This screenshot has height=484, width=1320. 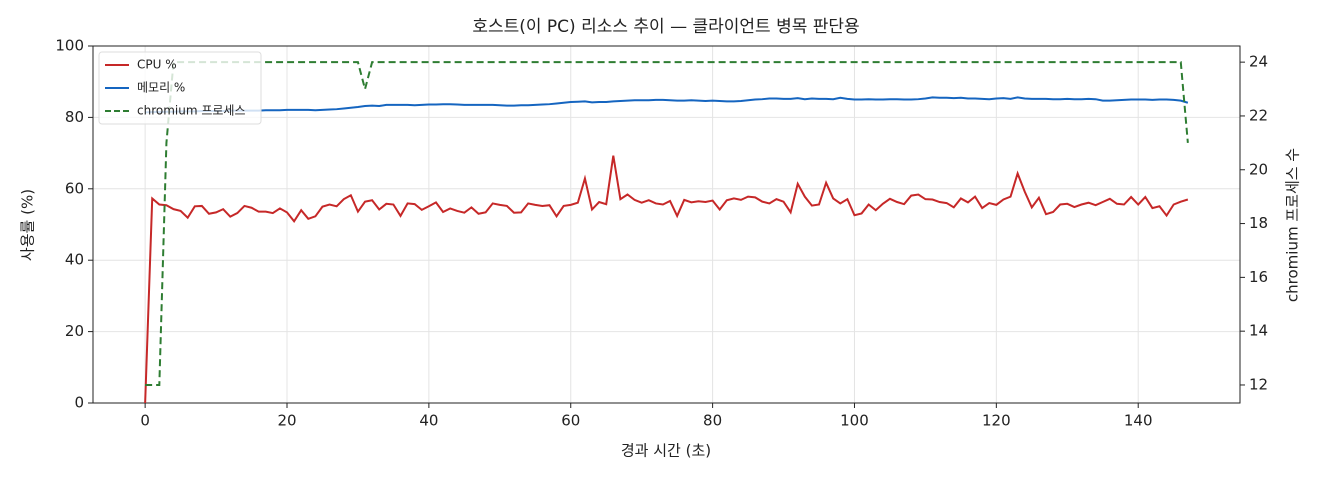 What do you see at coordinates (161, 88) in the screenshot?
I see `legend-label: 메모리 %` at bounding box center [161, 88].